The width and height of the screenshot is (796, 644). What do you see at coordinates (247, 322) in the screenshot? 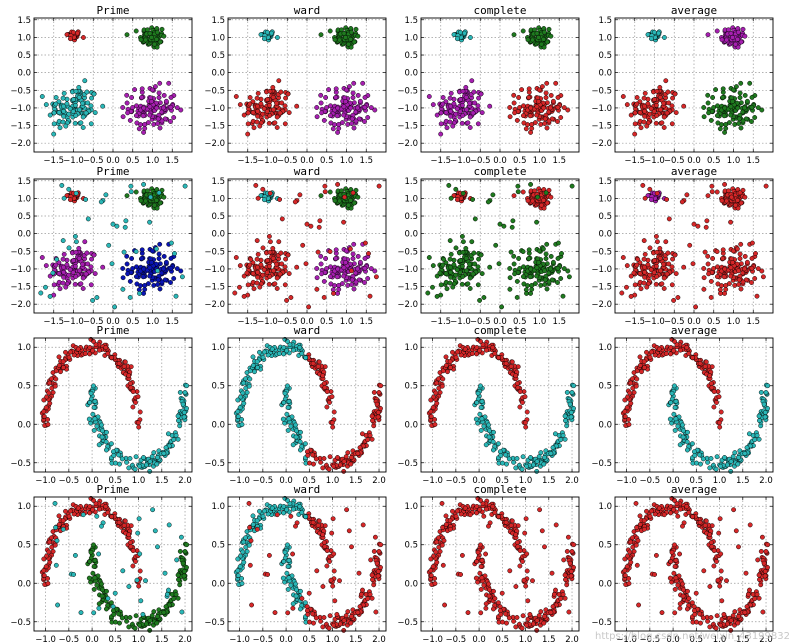
I see `x-tick-label: −1.5` at bounding box center [247, 322].